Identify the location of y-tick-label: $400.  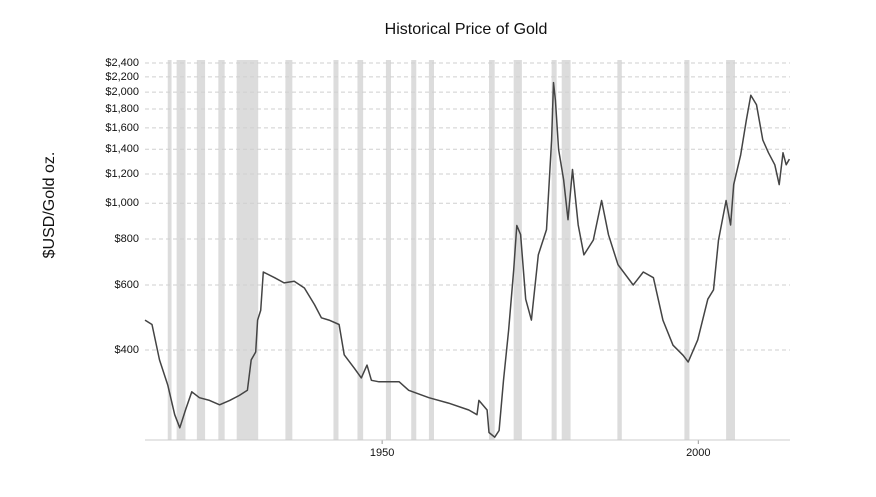
(127, 350).